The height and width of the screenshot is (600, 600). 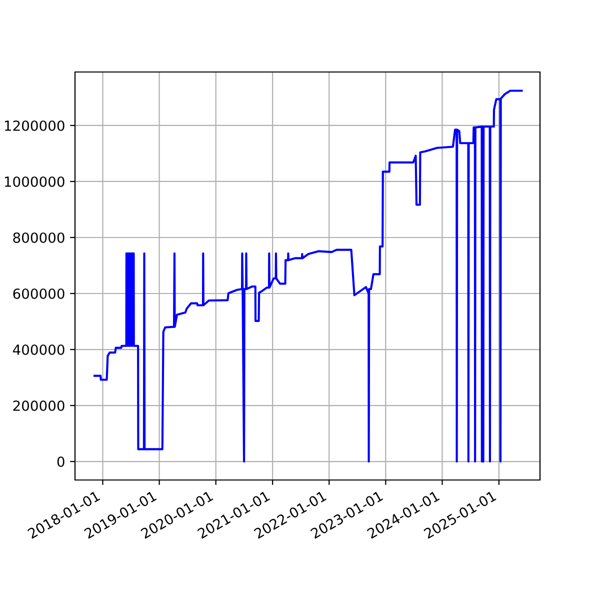 What do you see at coordinates (34, 125) in the screenshot?
I see `y-tick-label: 1200000` at bounding box center [34, 125].